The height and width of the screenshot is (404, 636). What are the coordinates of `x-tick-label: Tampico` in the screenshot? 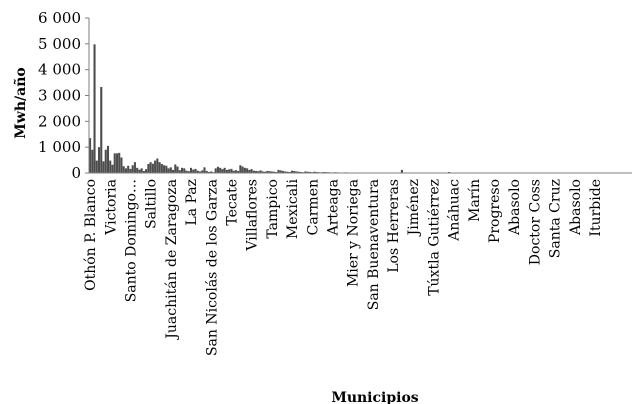 It's located at (273, 209).